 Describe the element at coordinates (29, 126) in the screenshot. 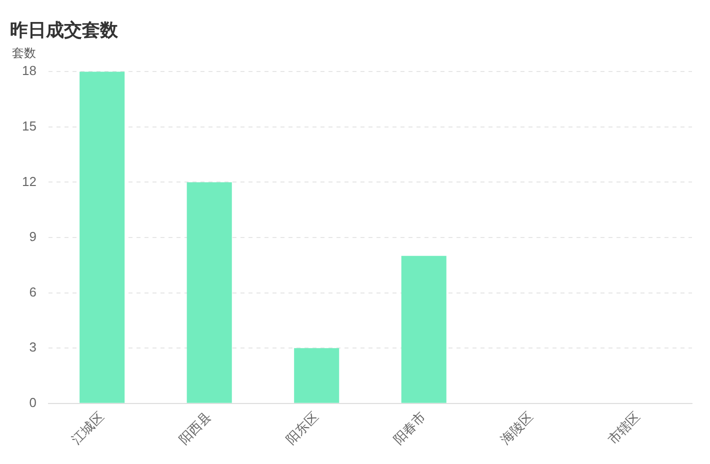

I see `y-tick-label: 15` at that location.